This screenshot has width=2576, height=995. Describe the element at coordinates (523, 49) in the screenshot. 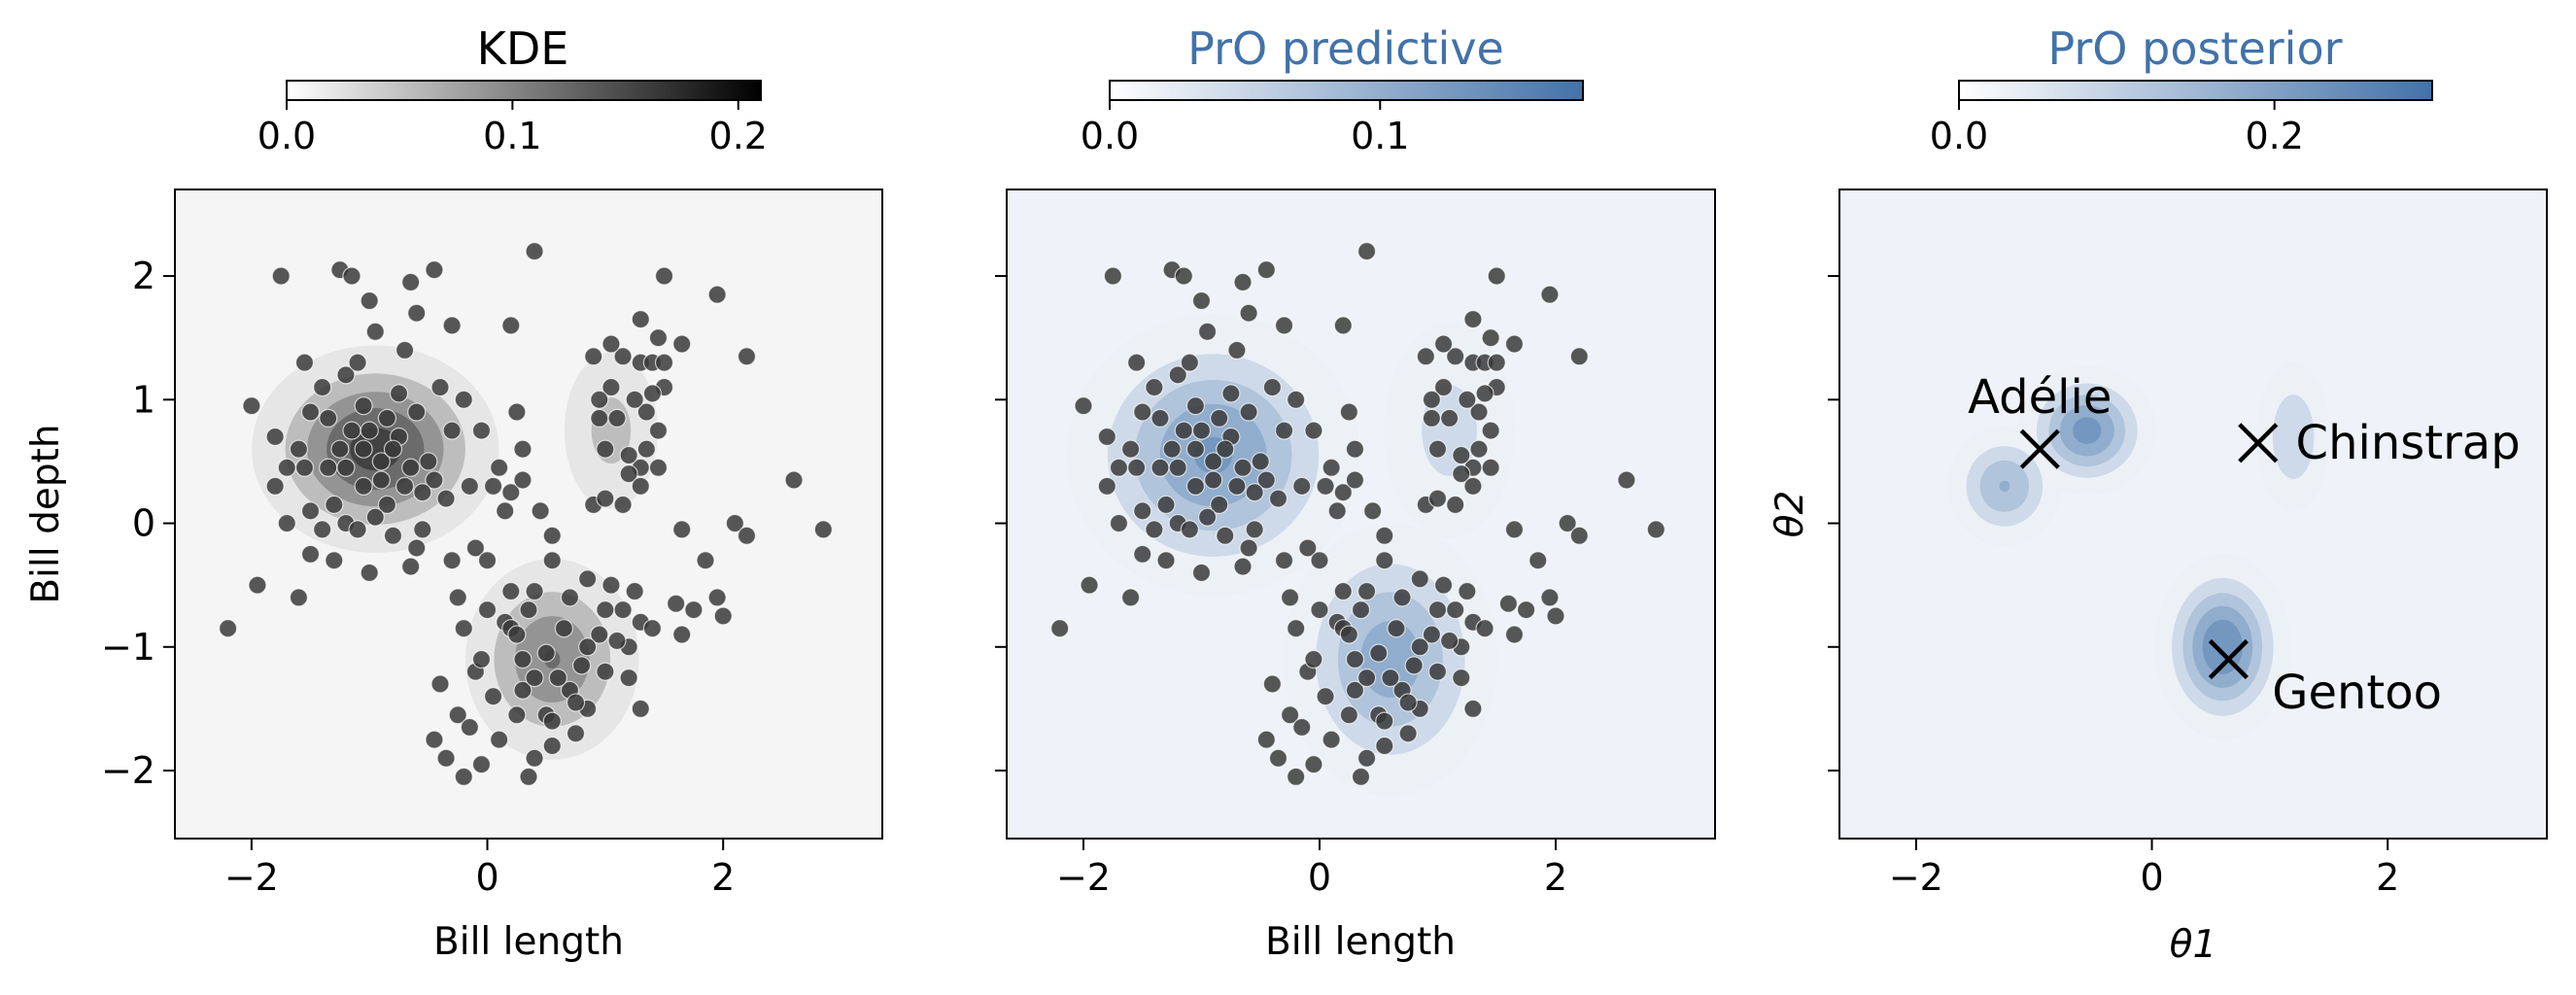

I see `chart-title-kde: KDE` at that location.